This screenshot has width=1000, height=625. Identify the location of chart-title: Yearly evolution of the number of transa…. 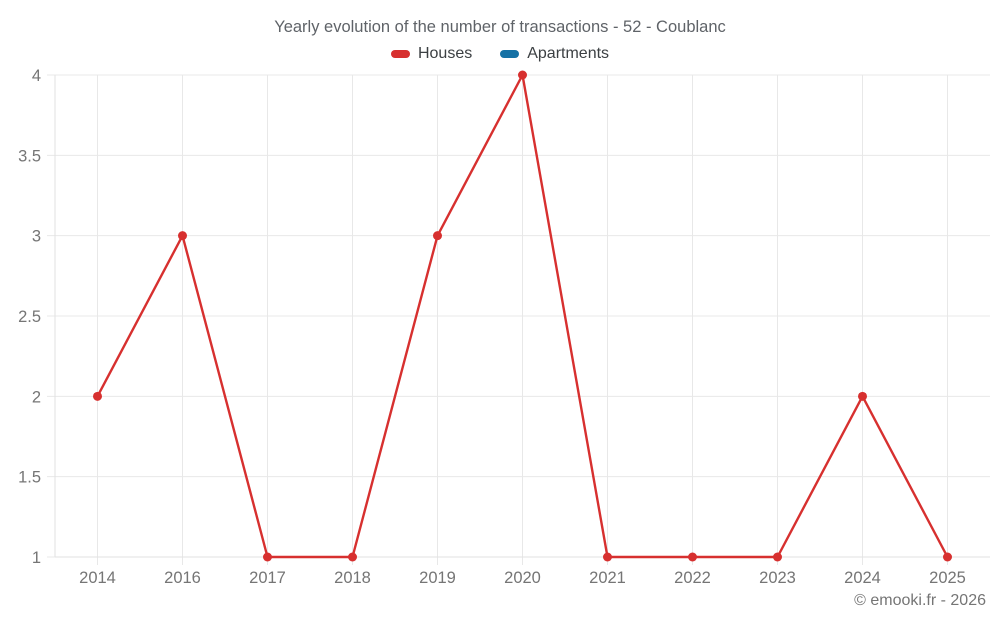
(500, 27).